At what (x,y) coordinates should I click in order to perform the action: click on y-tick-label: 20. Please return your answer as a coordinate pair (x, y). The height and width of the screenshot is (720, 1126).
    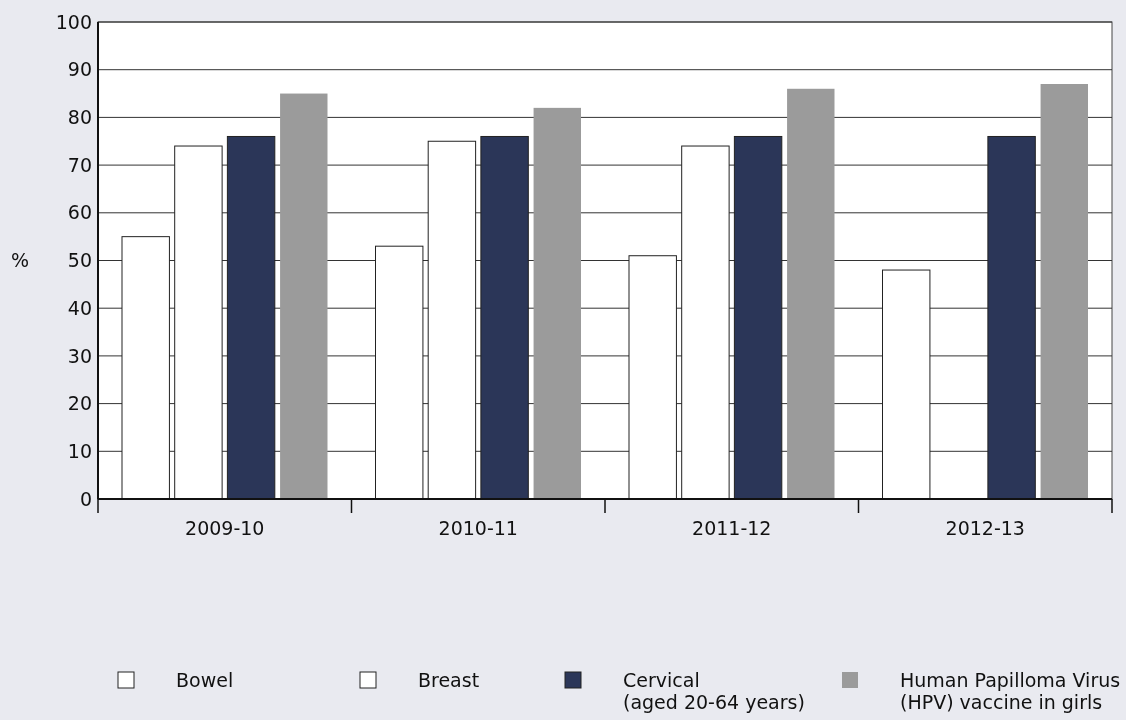
    Looking at the image, I should click on (79, 403).